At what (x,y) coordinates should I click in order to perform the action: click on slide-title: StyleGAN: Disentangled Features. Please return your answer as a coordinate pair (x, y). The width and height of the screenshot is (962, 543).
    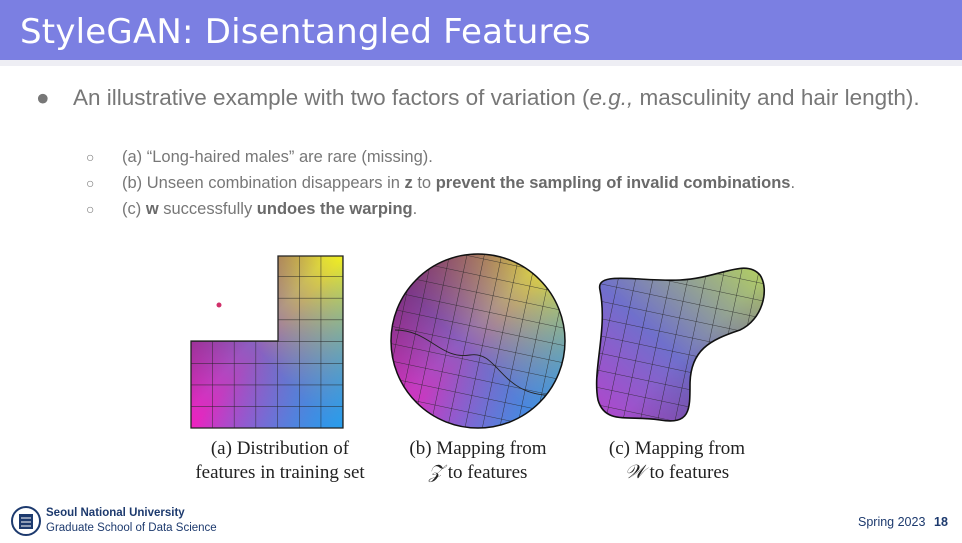
    Looking at the image, I should click on (305, 32).